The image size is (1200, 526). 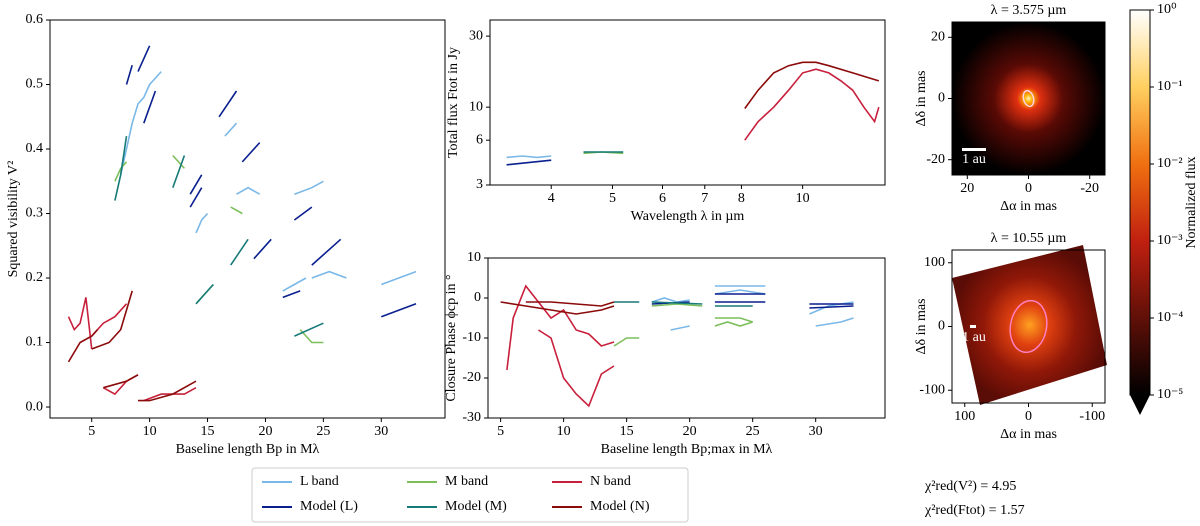 I want to click on legend-label: Model (L), so click(x=329, y=506).